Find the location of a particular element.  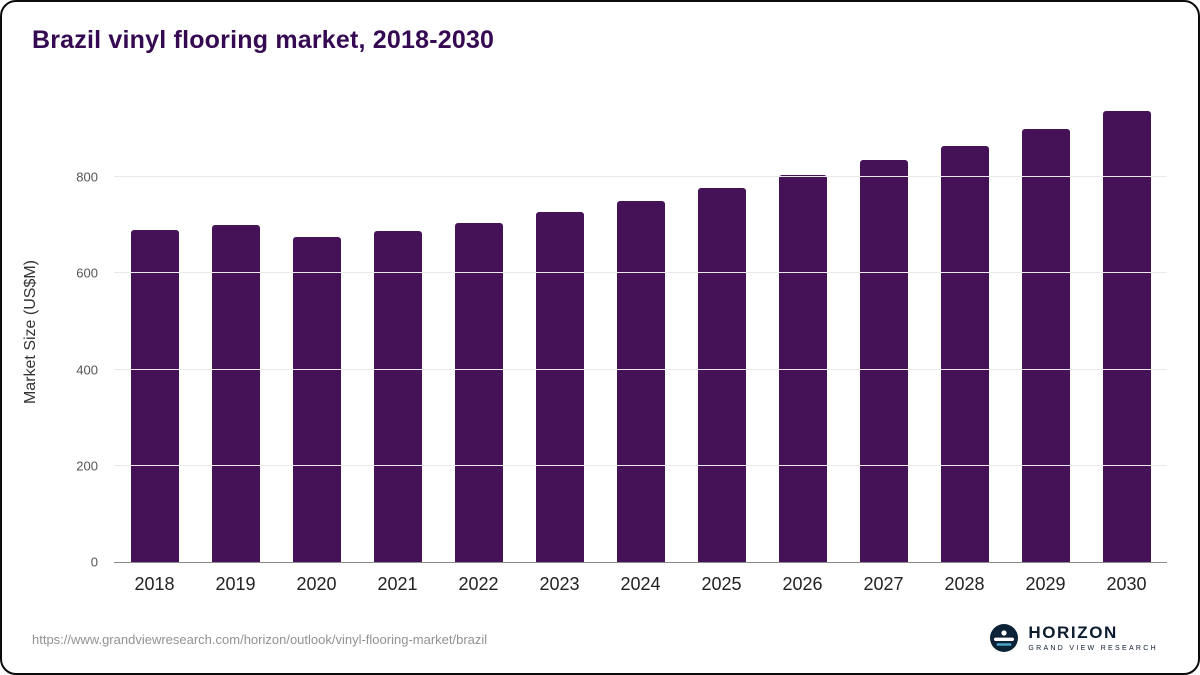

x-tick-label: 2028 is located at coordinates (964, 584).